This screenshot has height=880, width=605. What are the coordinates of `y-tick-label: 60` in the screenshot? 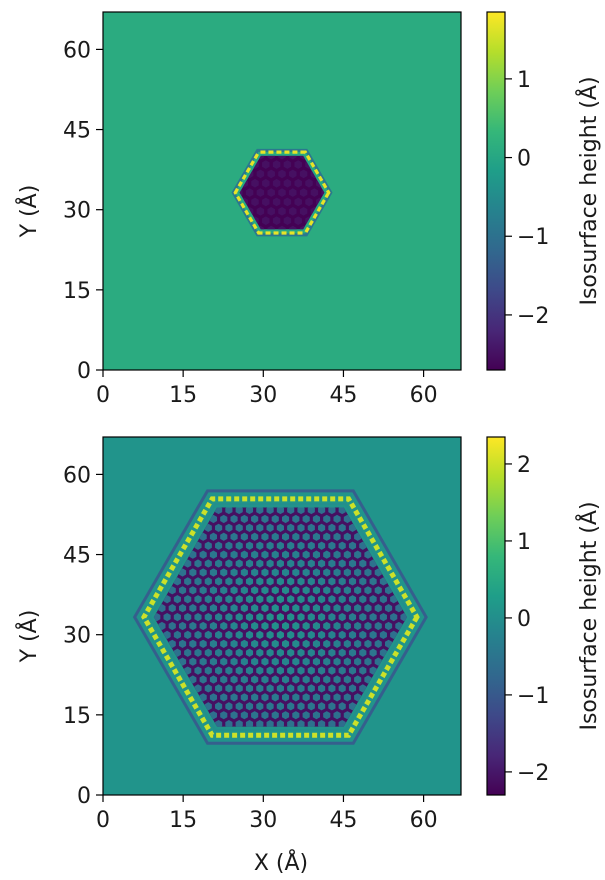 It's located at (77, 475).